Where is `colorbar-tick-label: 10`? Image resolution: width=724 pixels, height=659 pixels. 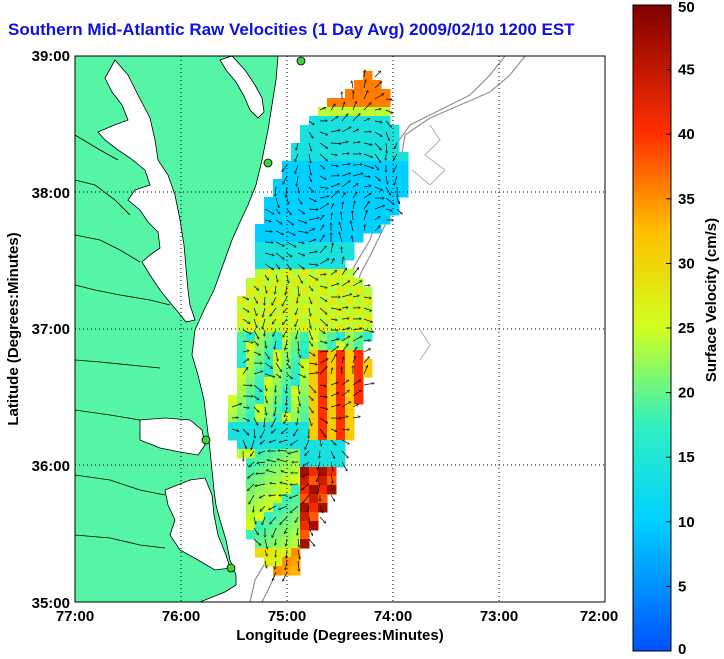
colorbar-tick-label: 10 is located at coordinates (686, 522).